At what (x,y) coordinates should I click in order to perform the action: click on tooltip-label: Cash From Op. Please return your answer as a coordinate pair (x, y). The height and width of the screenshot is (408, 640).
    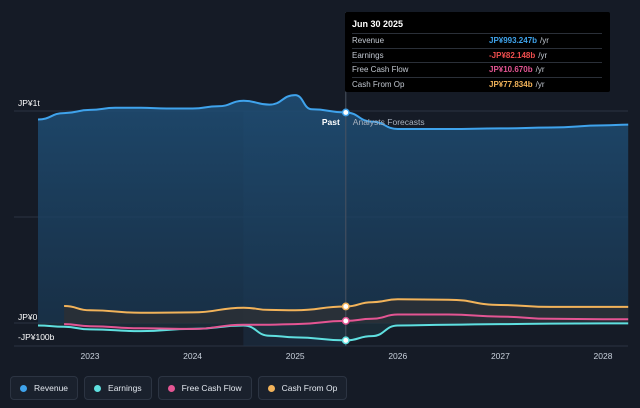
    Looking at the image, I should click on (378, 84).